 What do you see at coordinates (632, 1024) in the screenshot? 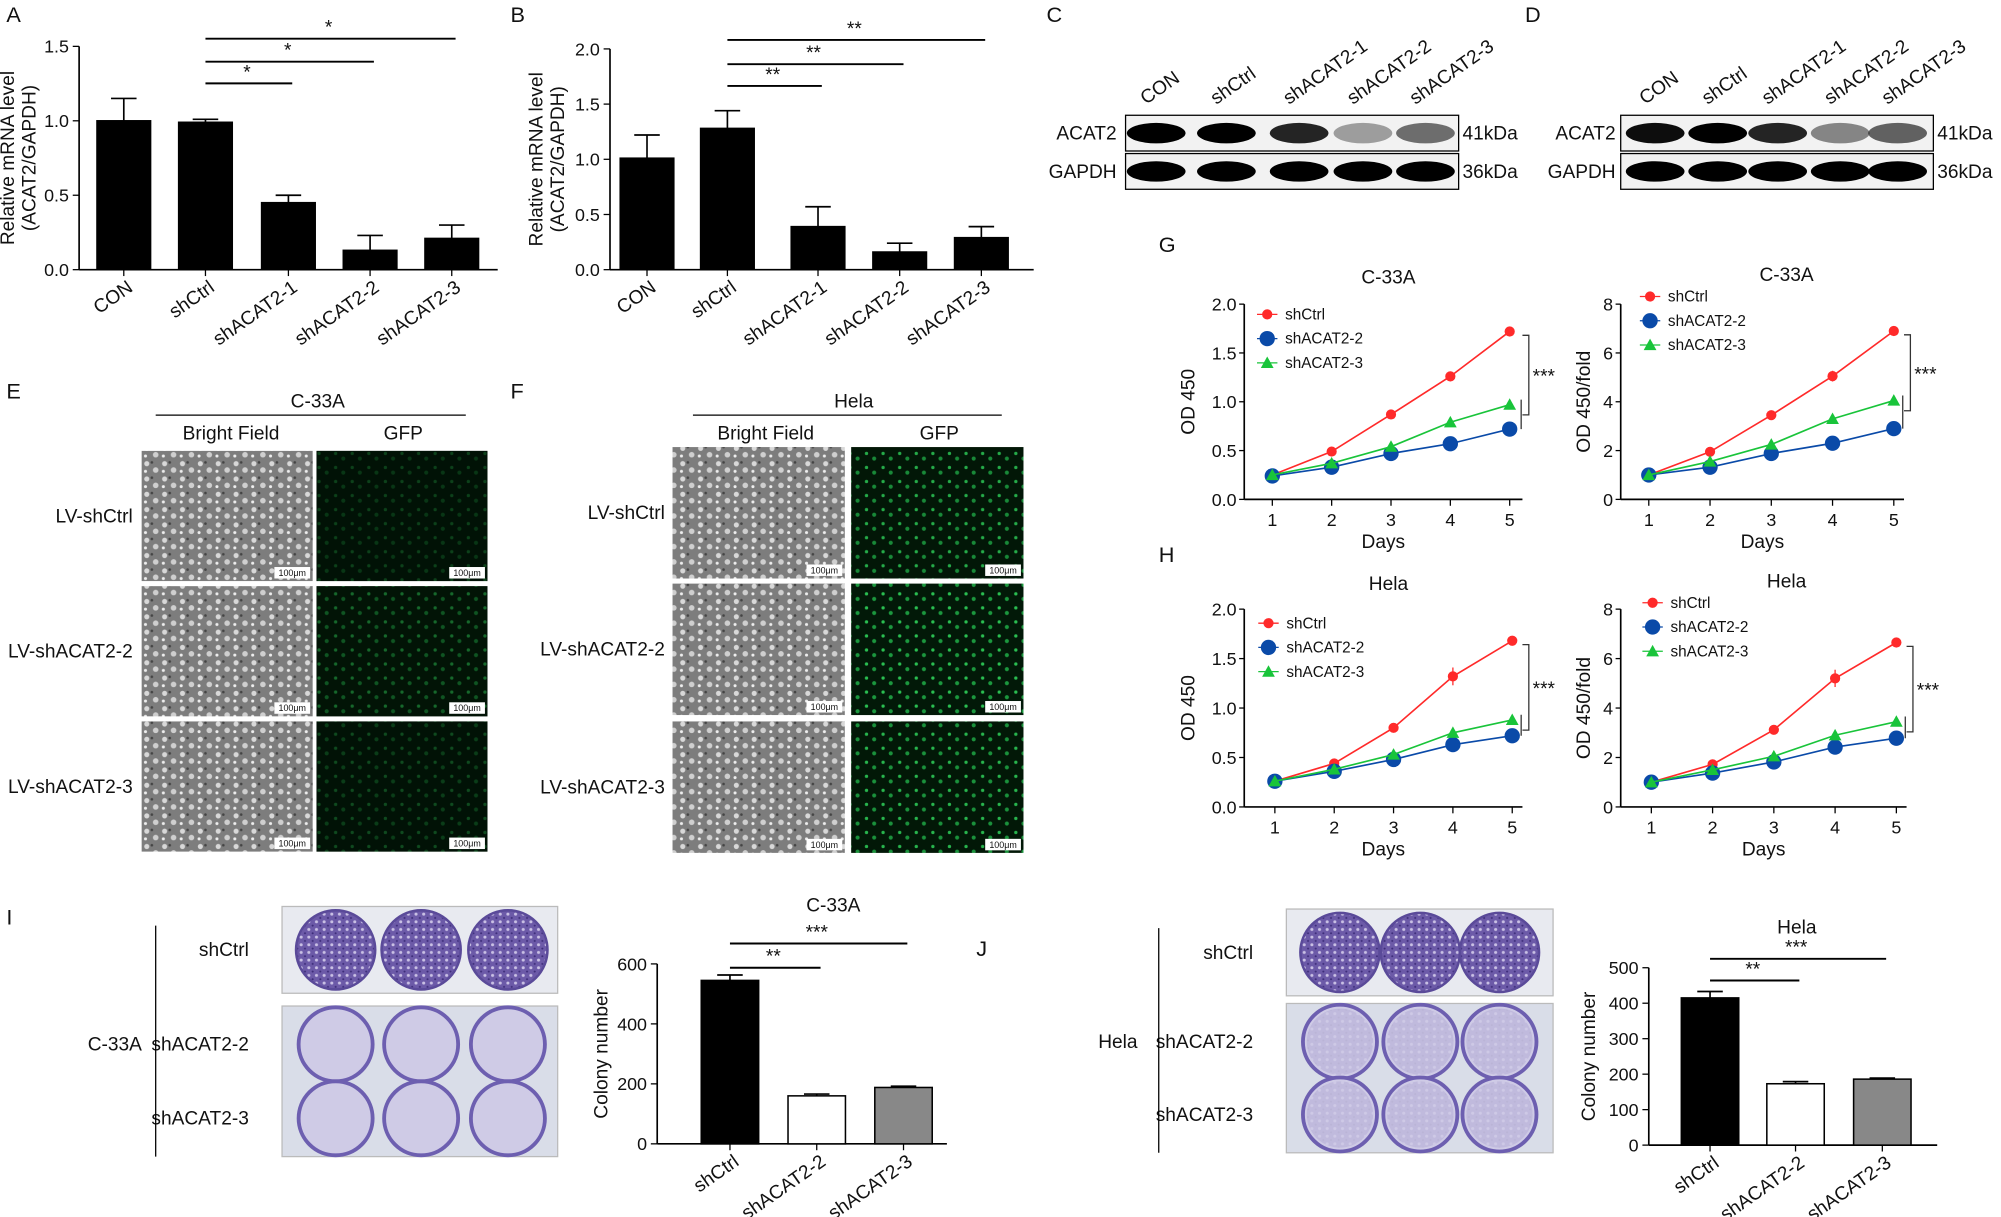
I see `y-tick-label: 400` at bounding box center [632, 1024].